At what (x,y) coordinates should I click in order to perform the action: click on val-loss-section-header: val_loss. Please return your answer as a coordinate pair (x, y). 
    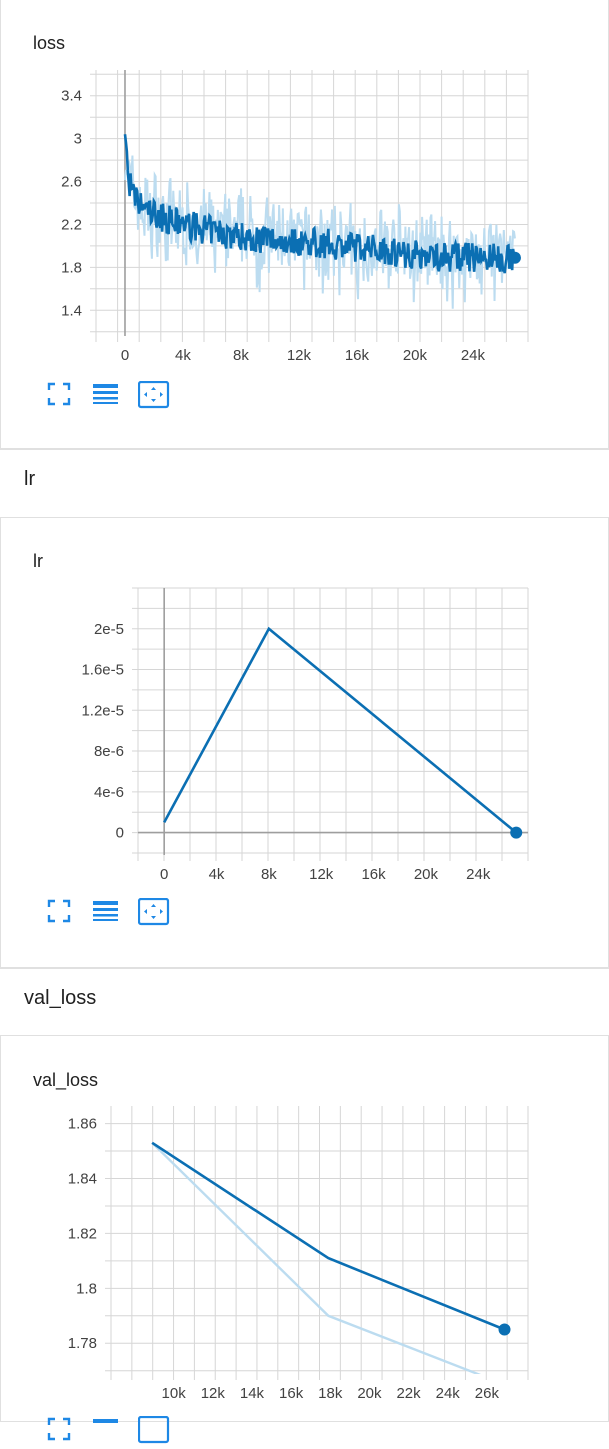
    Looking at the image, I should click on (304, 1002).